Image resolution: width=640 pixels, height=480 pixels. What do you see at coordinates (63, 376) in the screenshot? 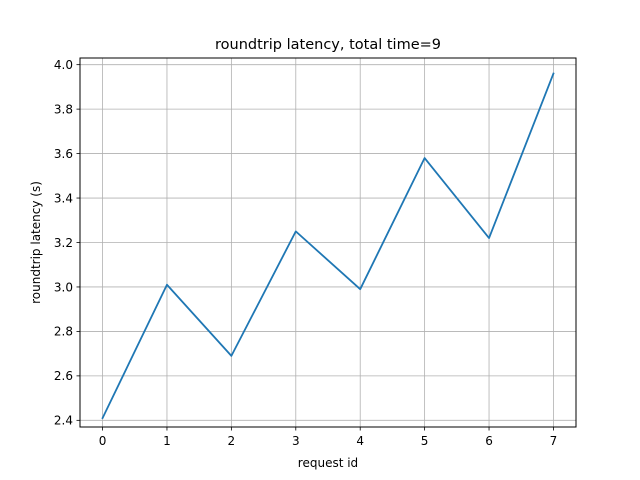
I see `y-tick-label: 2.6` at bounding box center [63, 376].